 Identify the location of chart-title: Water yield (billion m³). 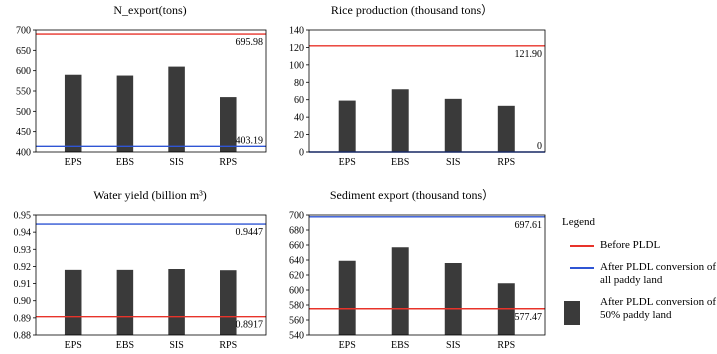
(150, 195).